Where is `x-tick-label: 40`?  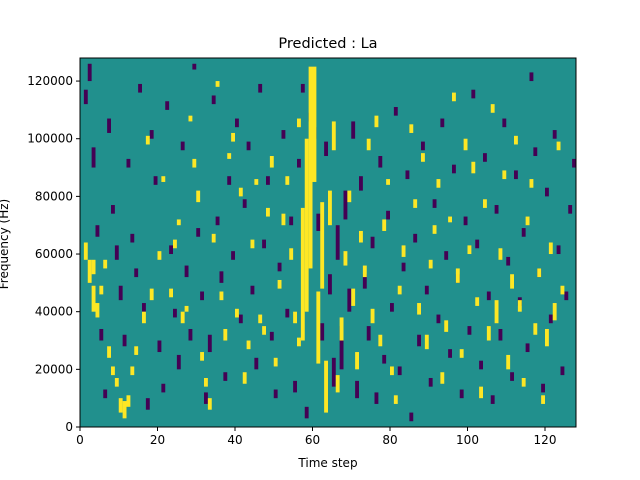
x-tick-label: 40 is located at coordinates (234, 440).